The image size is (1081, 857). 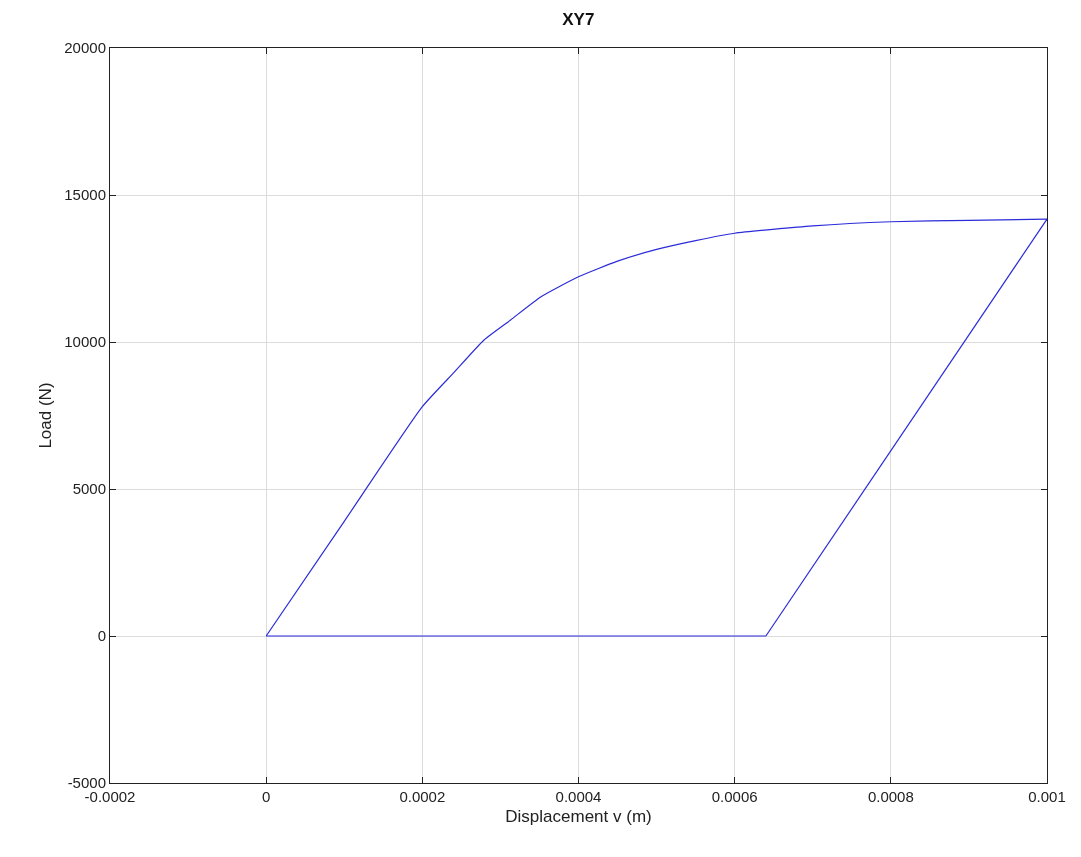 I want to click on x-axis-title: Displacement v (m), so click(x=578, y=817).